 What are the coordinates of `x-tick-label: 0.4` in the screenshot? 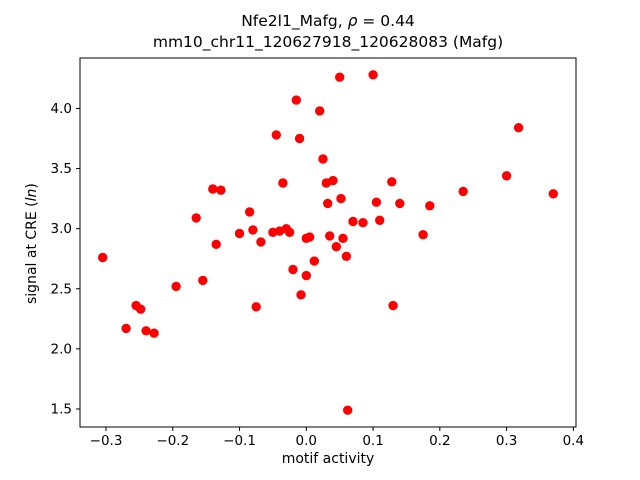 It's located at (573, 441).